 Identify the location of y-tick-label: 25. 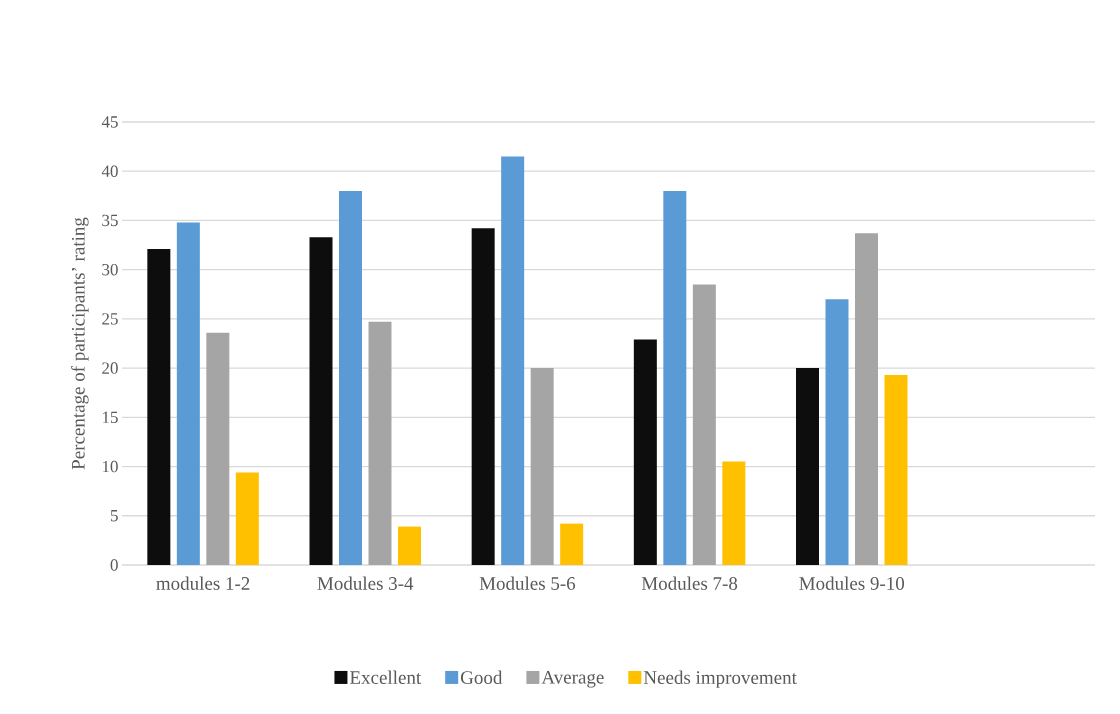
(110, 319).